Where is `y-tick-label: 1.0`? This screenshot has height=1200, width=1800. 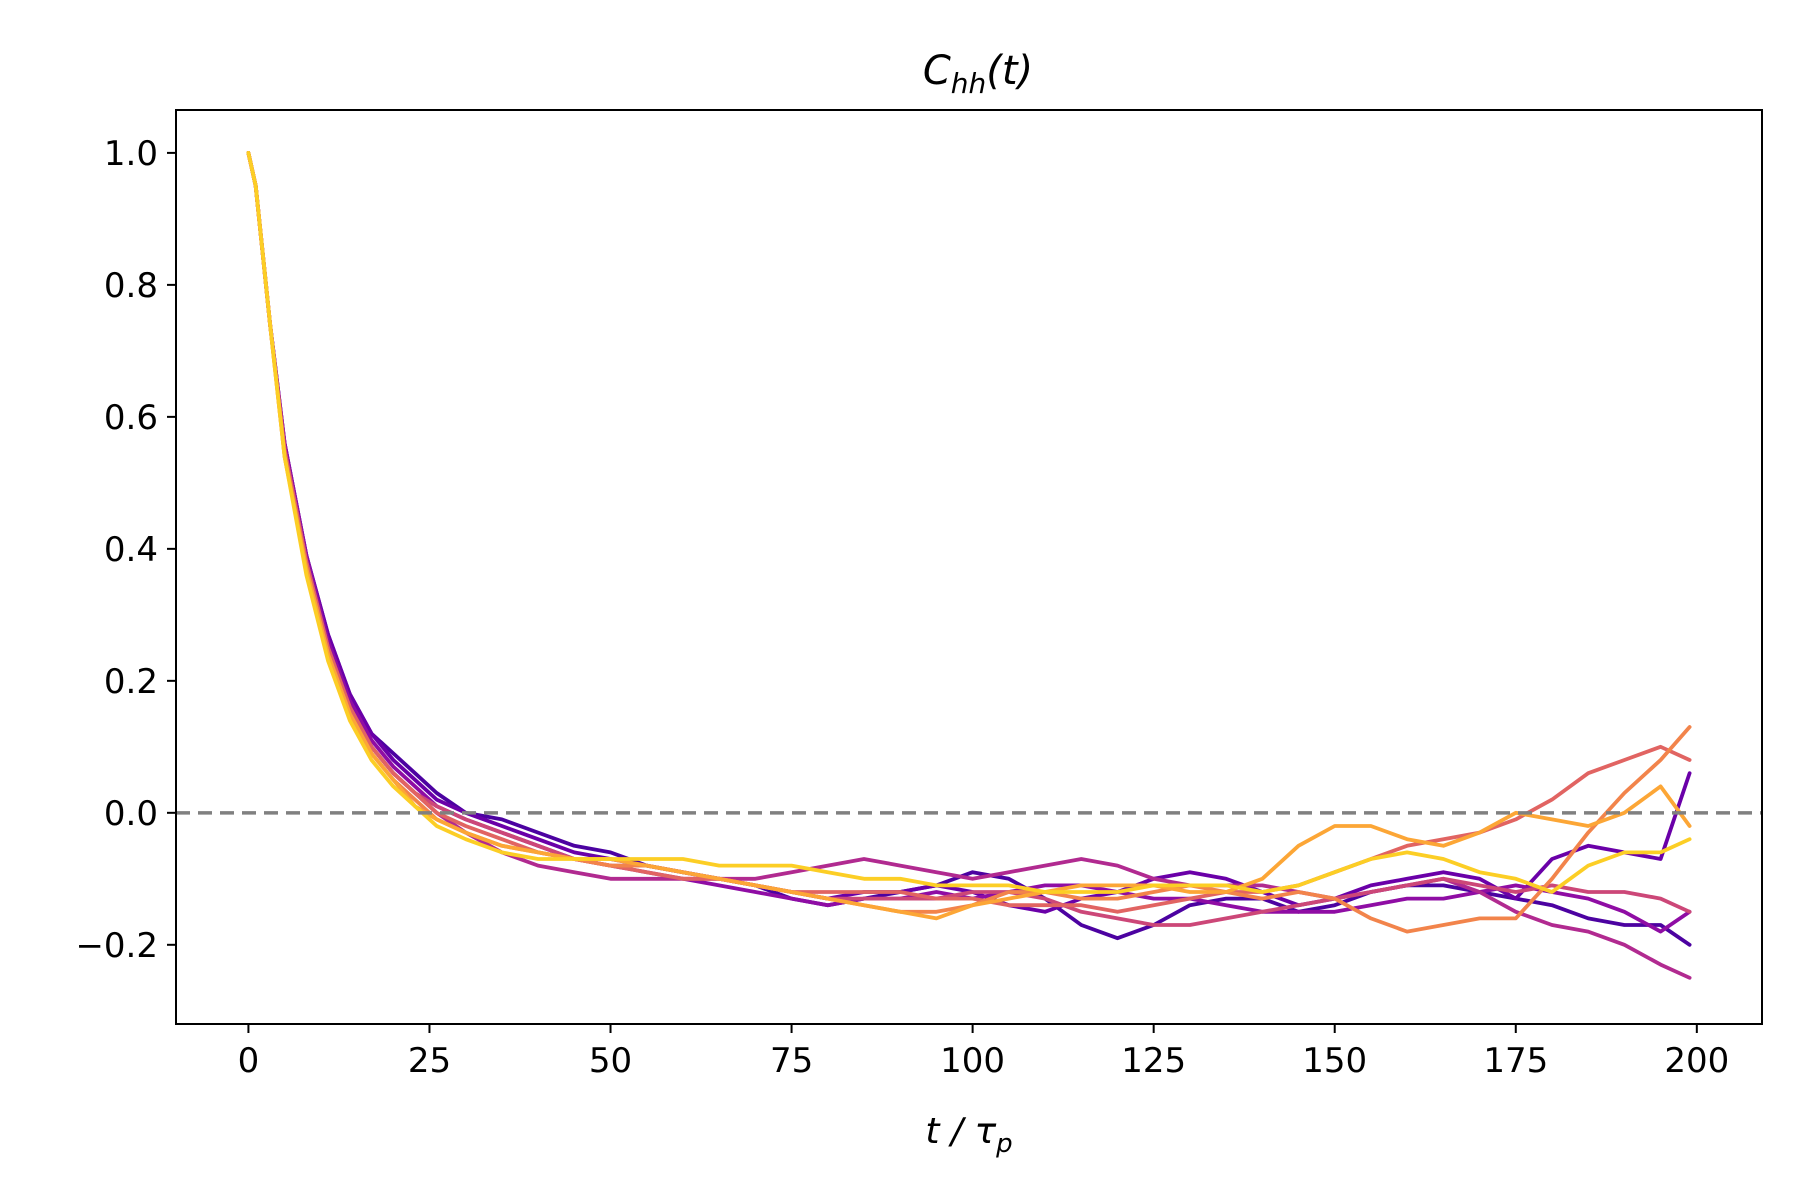
y-tick-label: 1.0 is located at coordinates (131, 154).